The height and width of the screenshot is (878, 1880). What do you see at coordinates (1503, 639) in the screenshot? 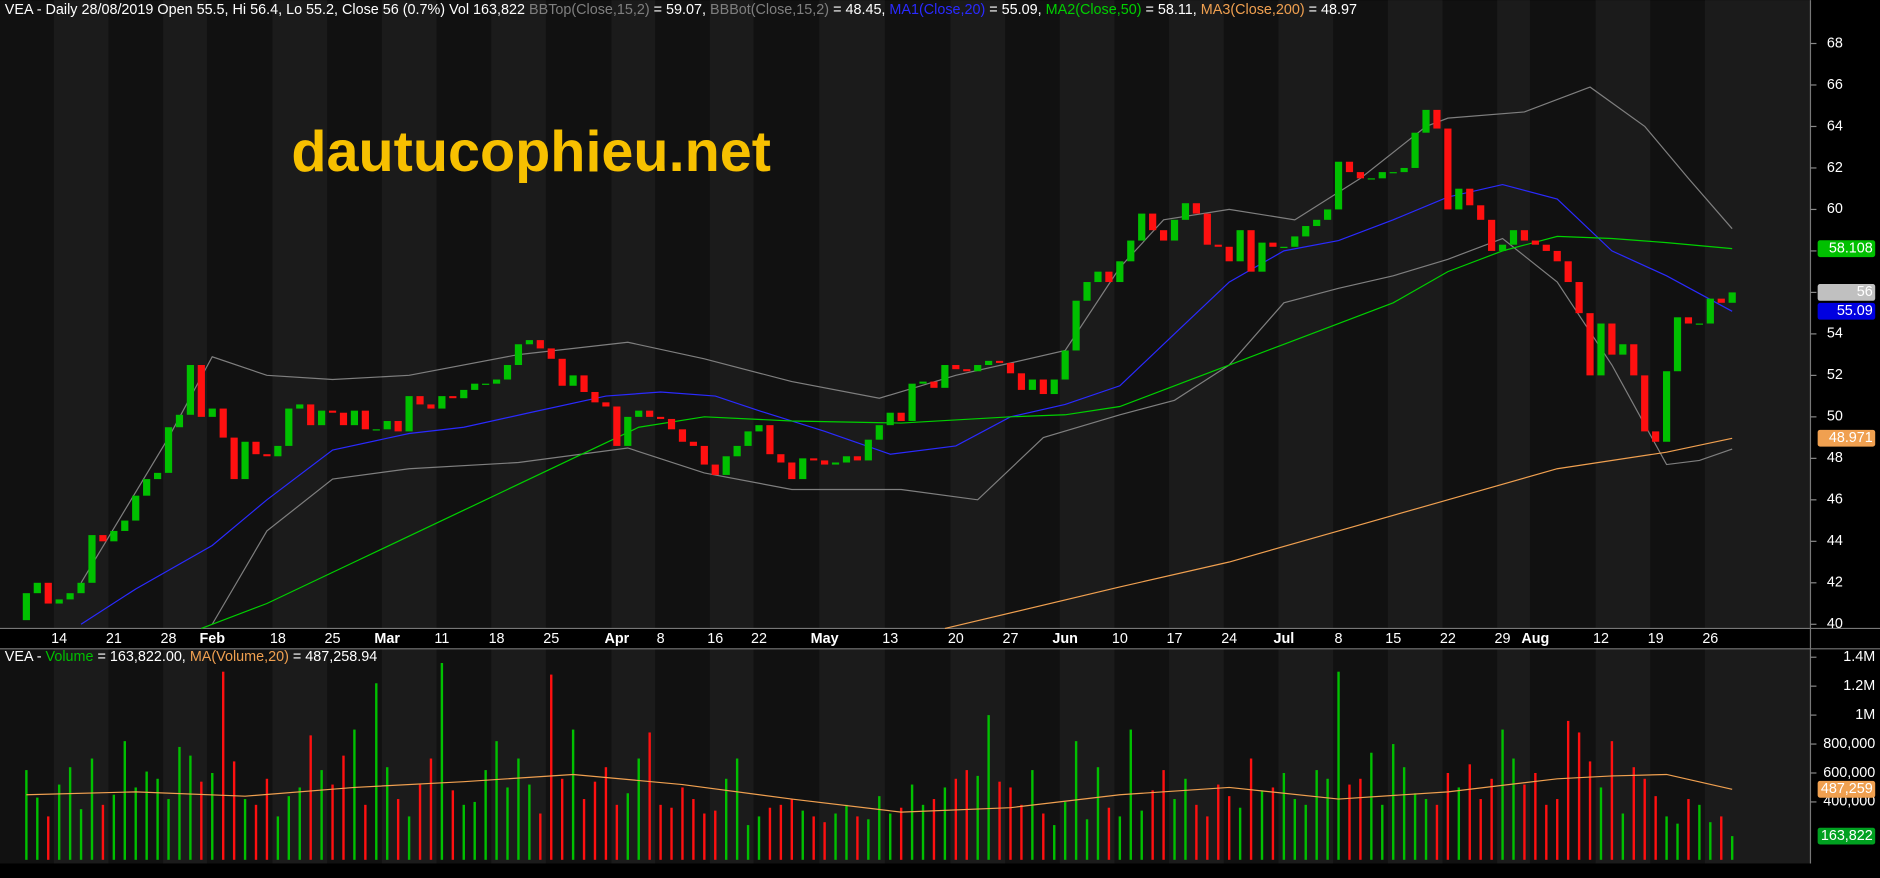
I see `x-tick-label: 29` at bounding box center [1503, 639].